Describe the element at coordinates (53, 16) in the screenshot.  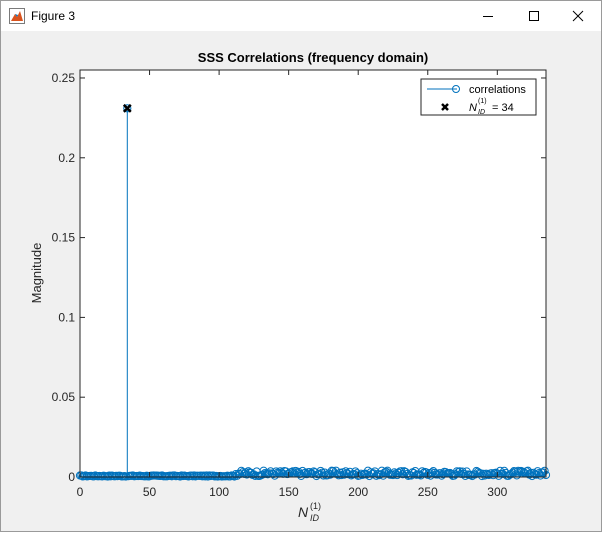
I see `window-title: Figure 3` at that location.